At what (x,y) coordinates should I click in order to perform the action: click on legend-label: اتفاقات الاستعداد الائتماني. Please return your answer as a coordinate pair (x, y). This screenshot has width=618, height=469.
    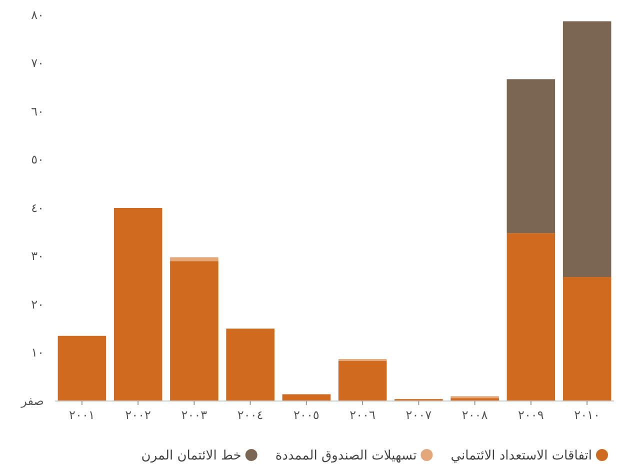
    Looking at the image, I should click on (521, 456).